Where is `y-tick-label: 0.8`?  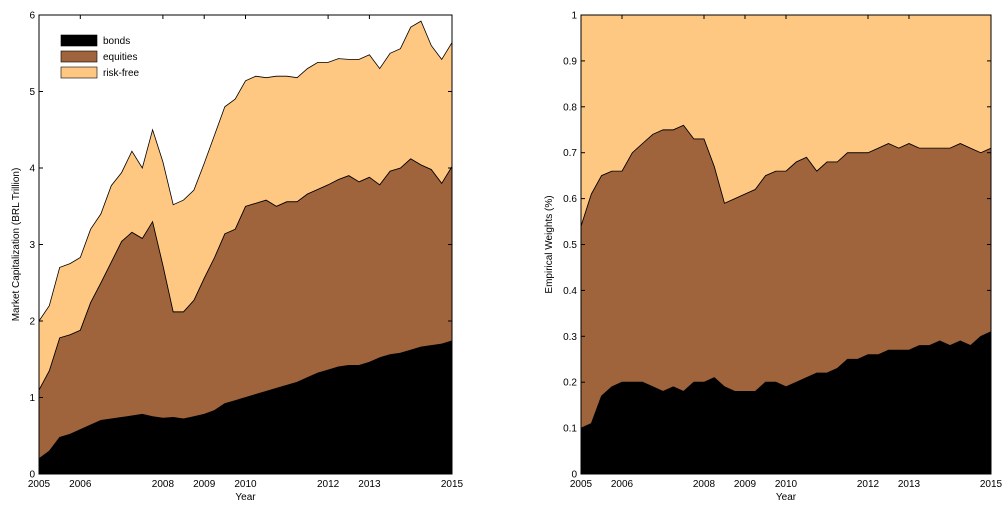 y-tick-label: 0.8 is located at coordinates (570, 107).